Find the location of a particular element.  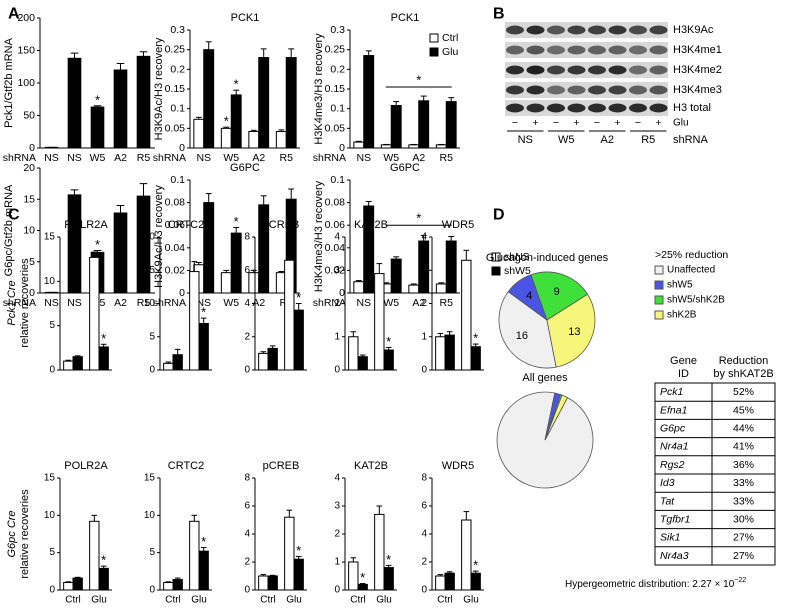

table-header: Gene is located at coordinates (683, 361).